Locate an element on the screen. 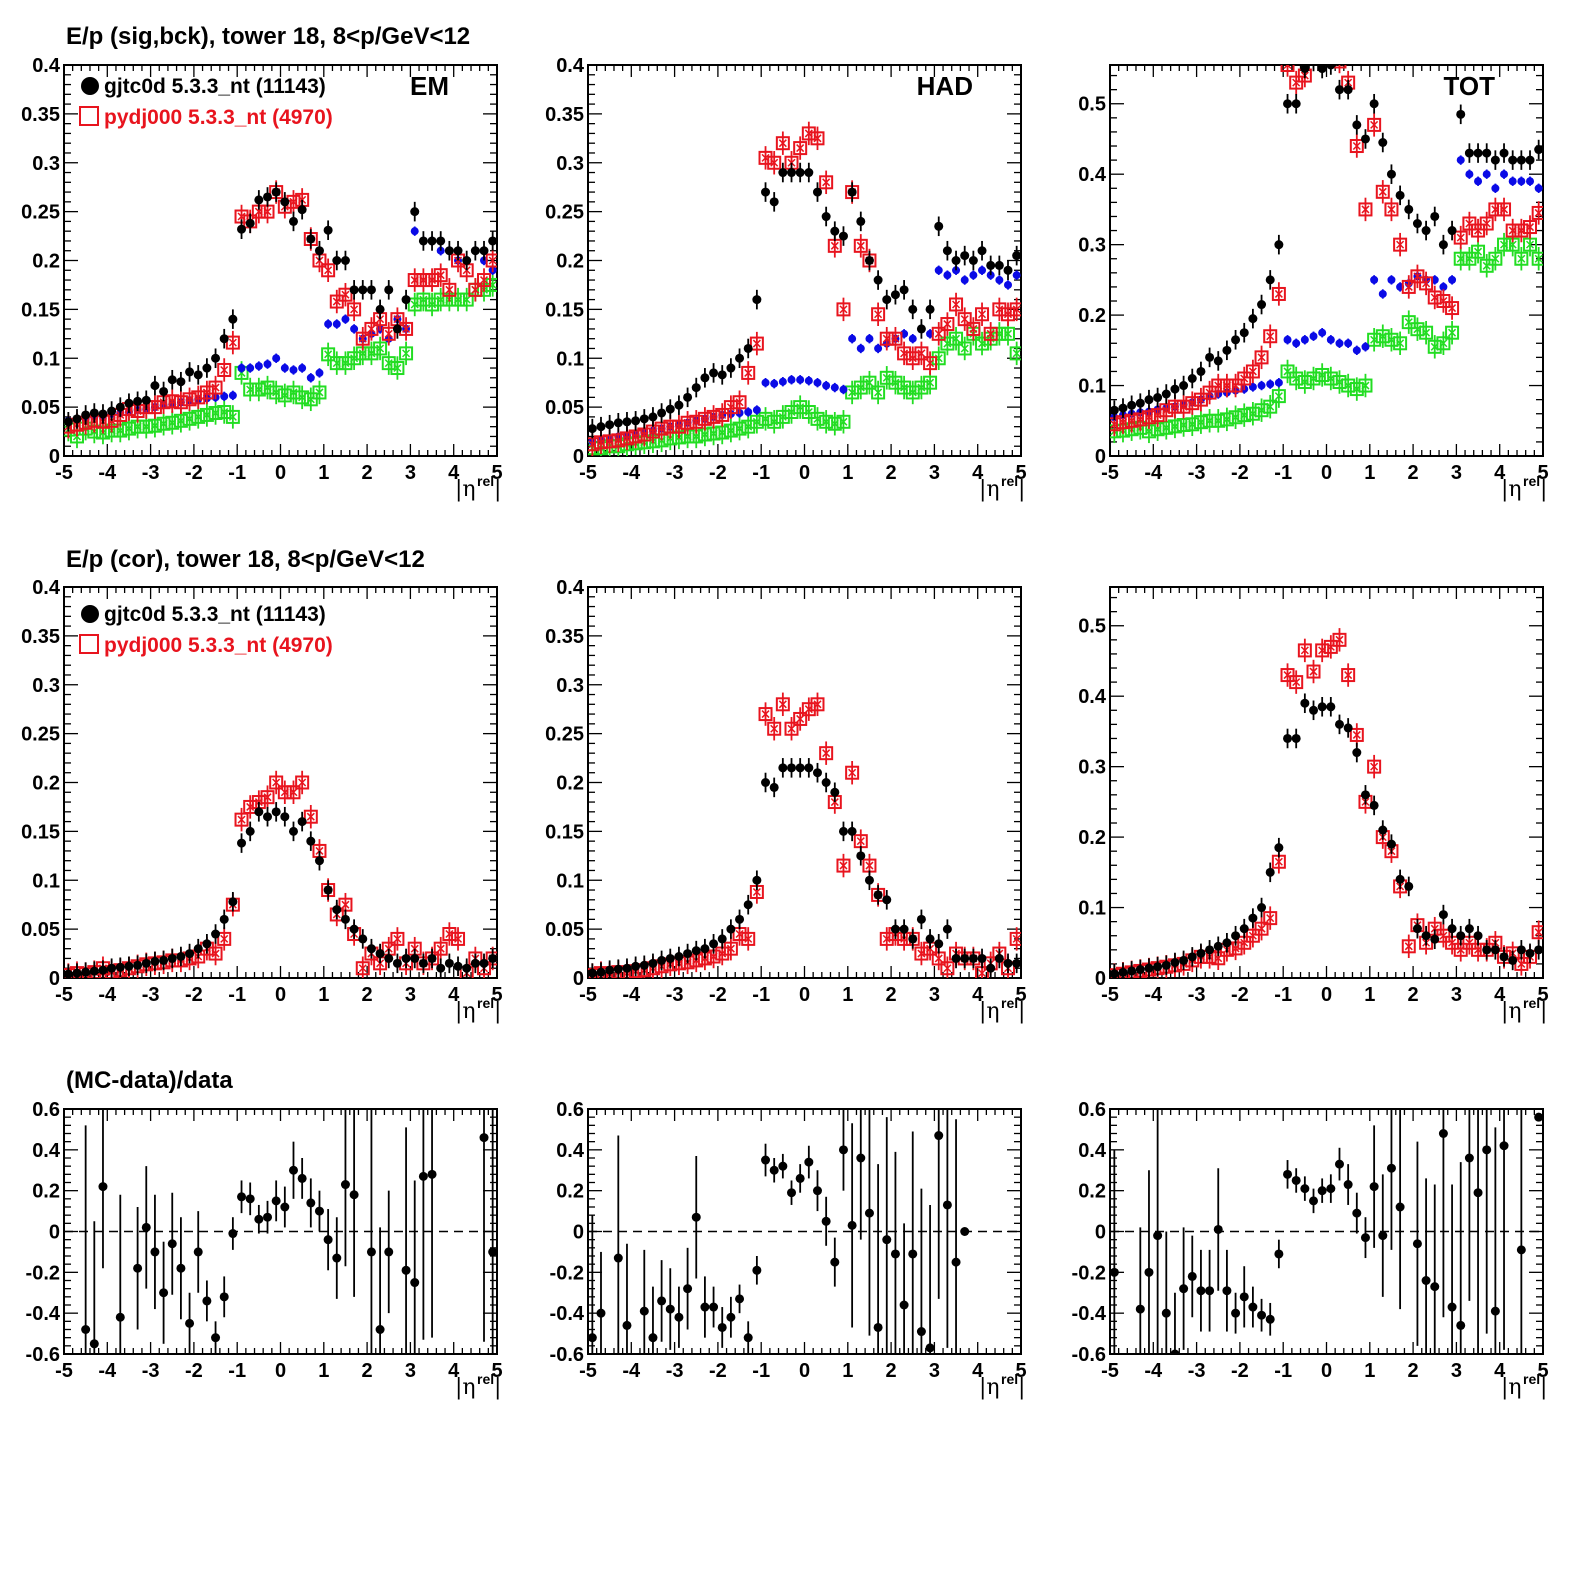 This screenshot has width=1575, height=1575. x-tick-label: -1 is located at coordinates (237, 995).